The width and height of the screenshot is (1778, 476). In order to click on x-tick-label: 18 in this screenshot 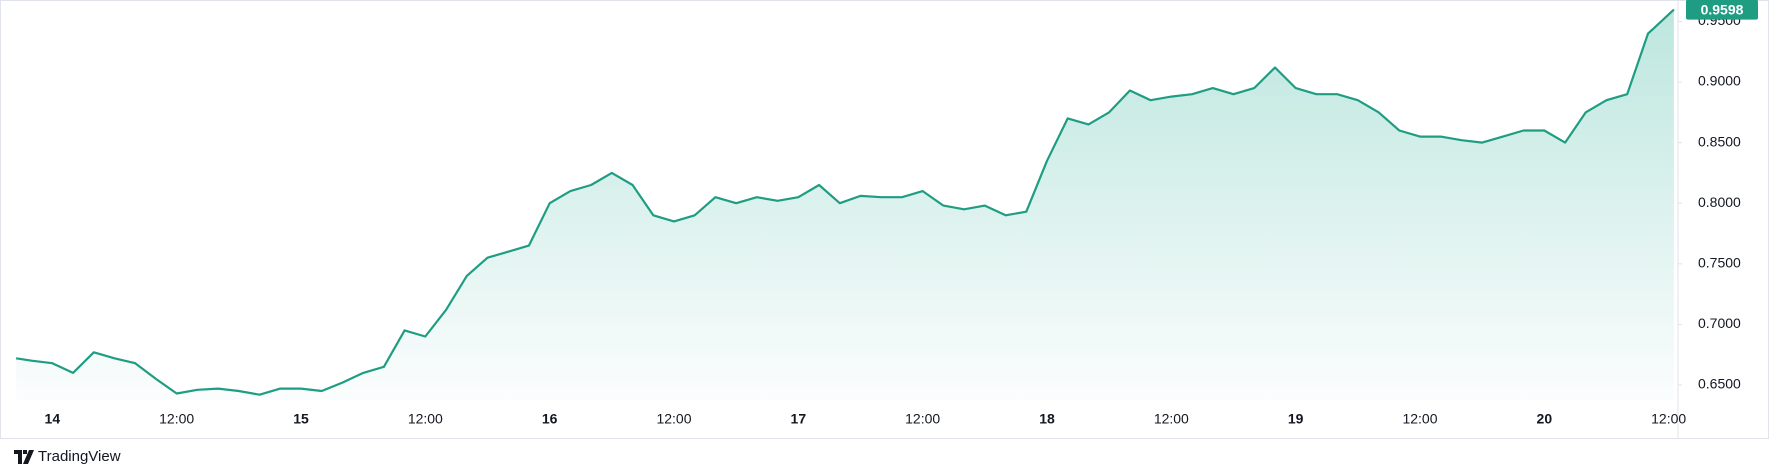, I will do `click(1047, 419)`.